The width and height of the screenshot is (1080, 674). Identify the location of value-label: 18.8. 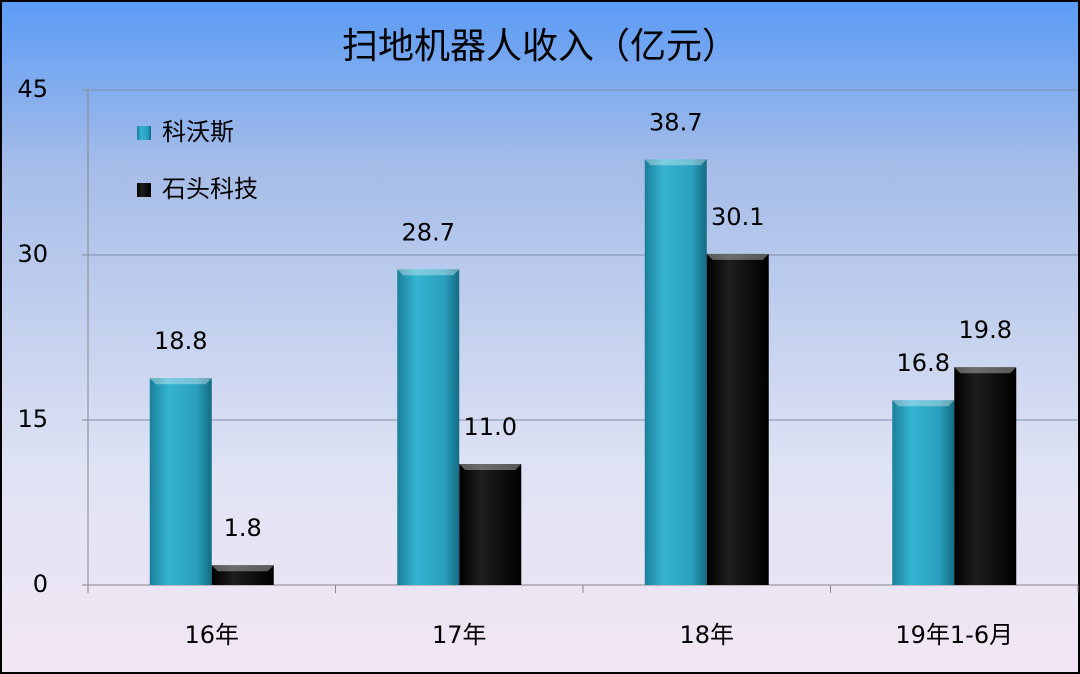
(180, 341).